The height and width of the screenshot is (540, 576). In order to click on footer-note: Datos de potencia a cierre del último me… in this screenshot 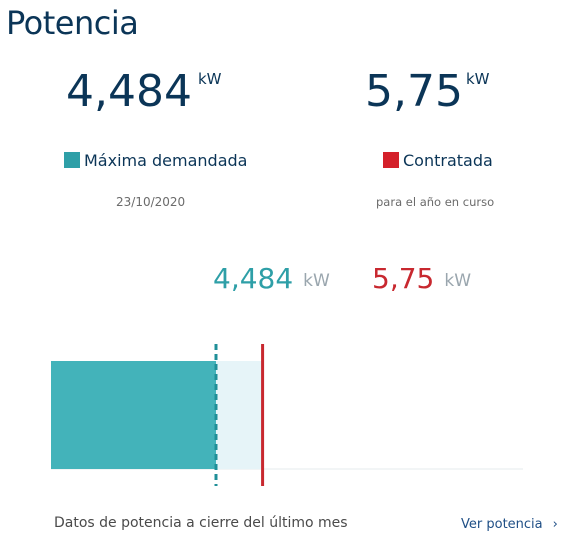, I will do `click(201, 523)`.